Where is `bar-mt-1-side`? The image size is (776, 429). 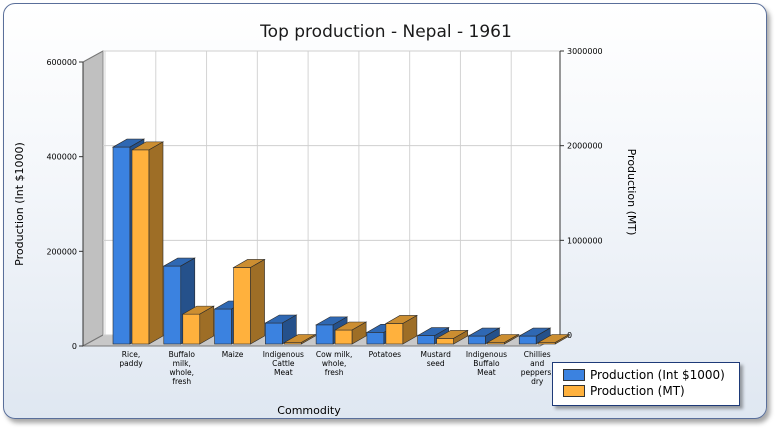 bar-mt-1-side is located at coordinates (207, 325).